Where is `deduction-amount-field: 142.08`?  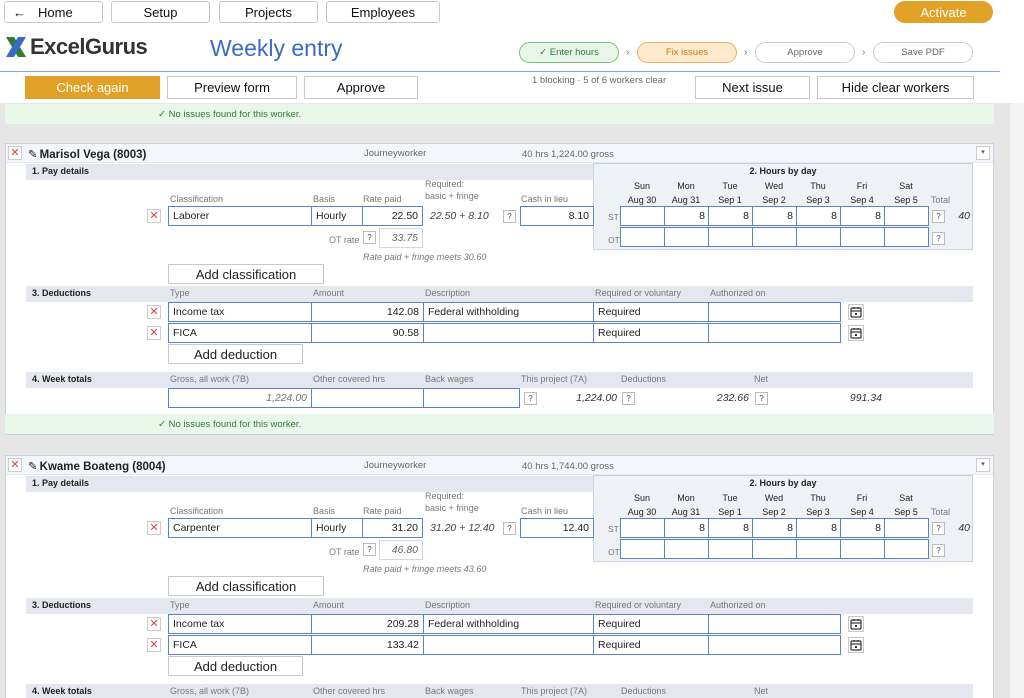 deduction-amount-field: 142.08 is located at coordinates (367, 312).